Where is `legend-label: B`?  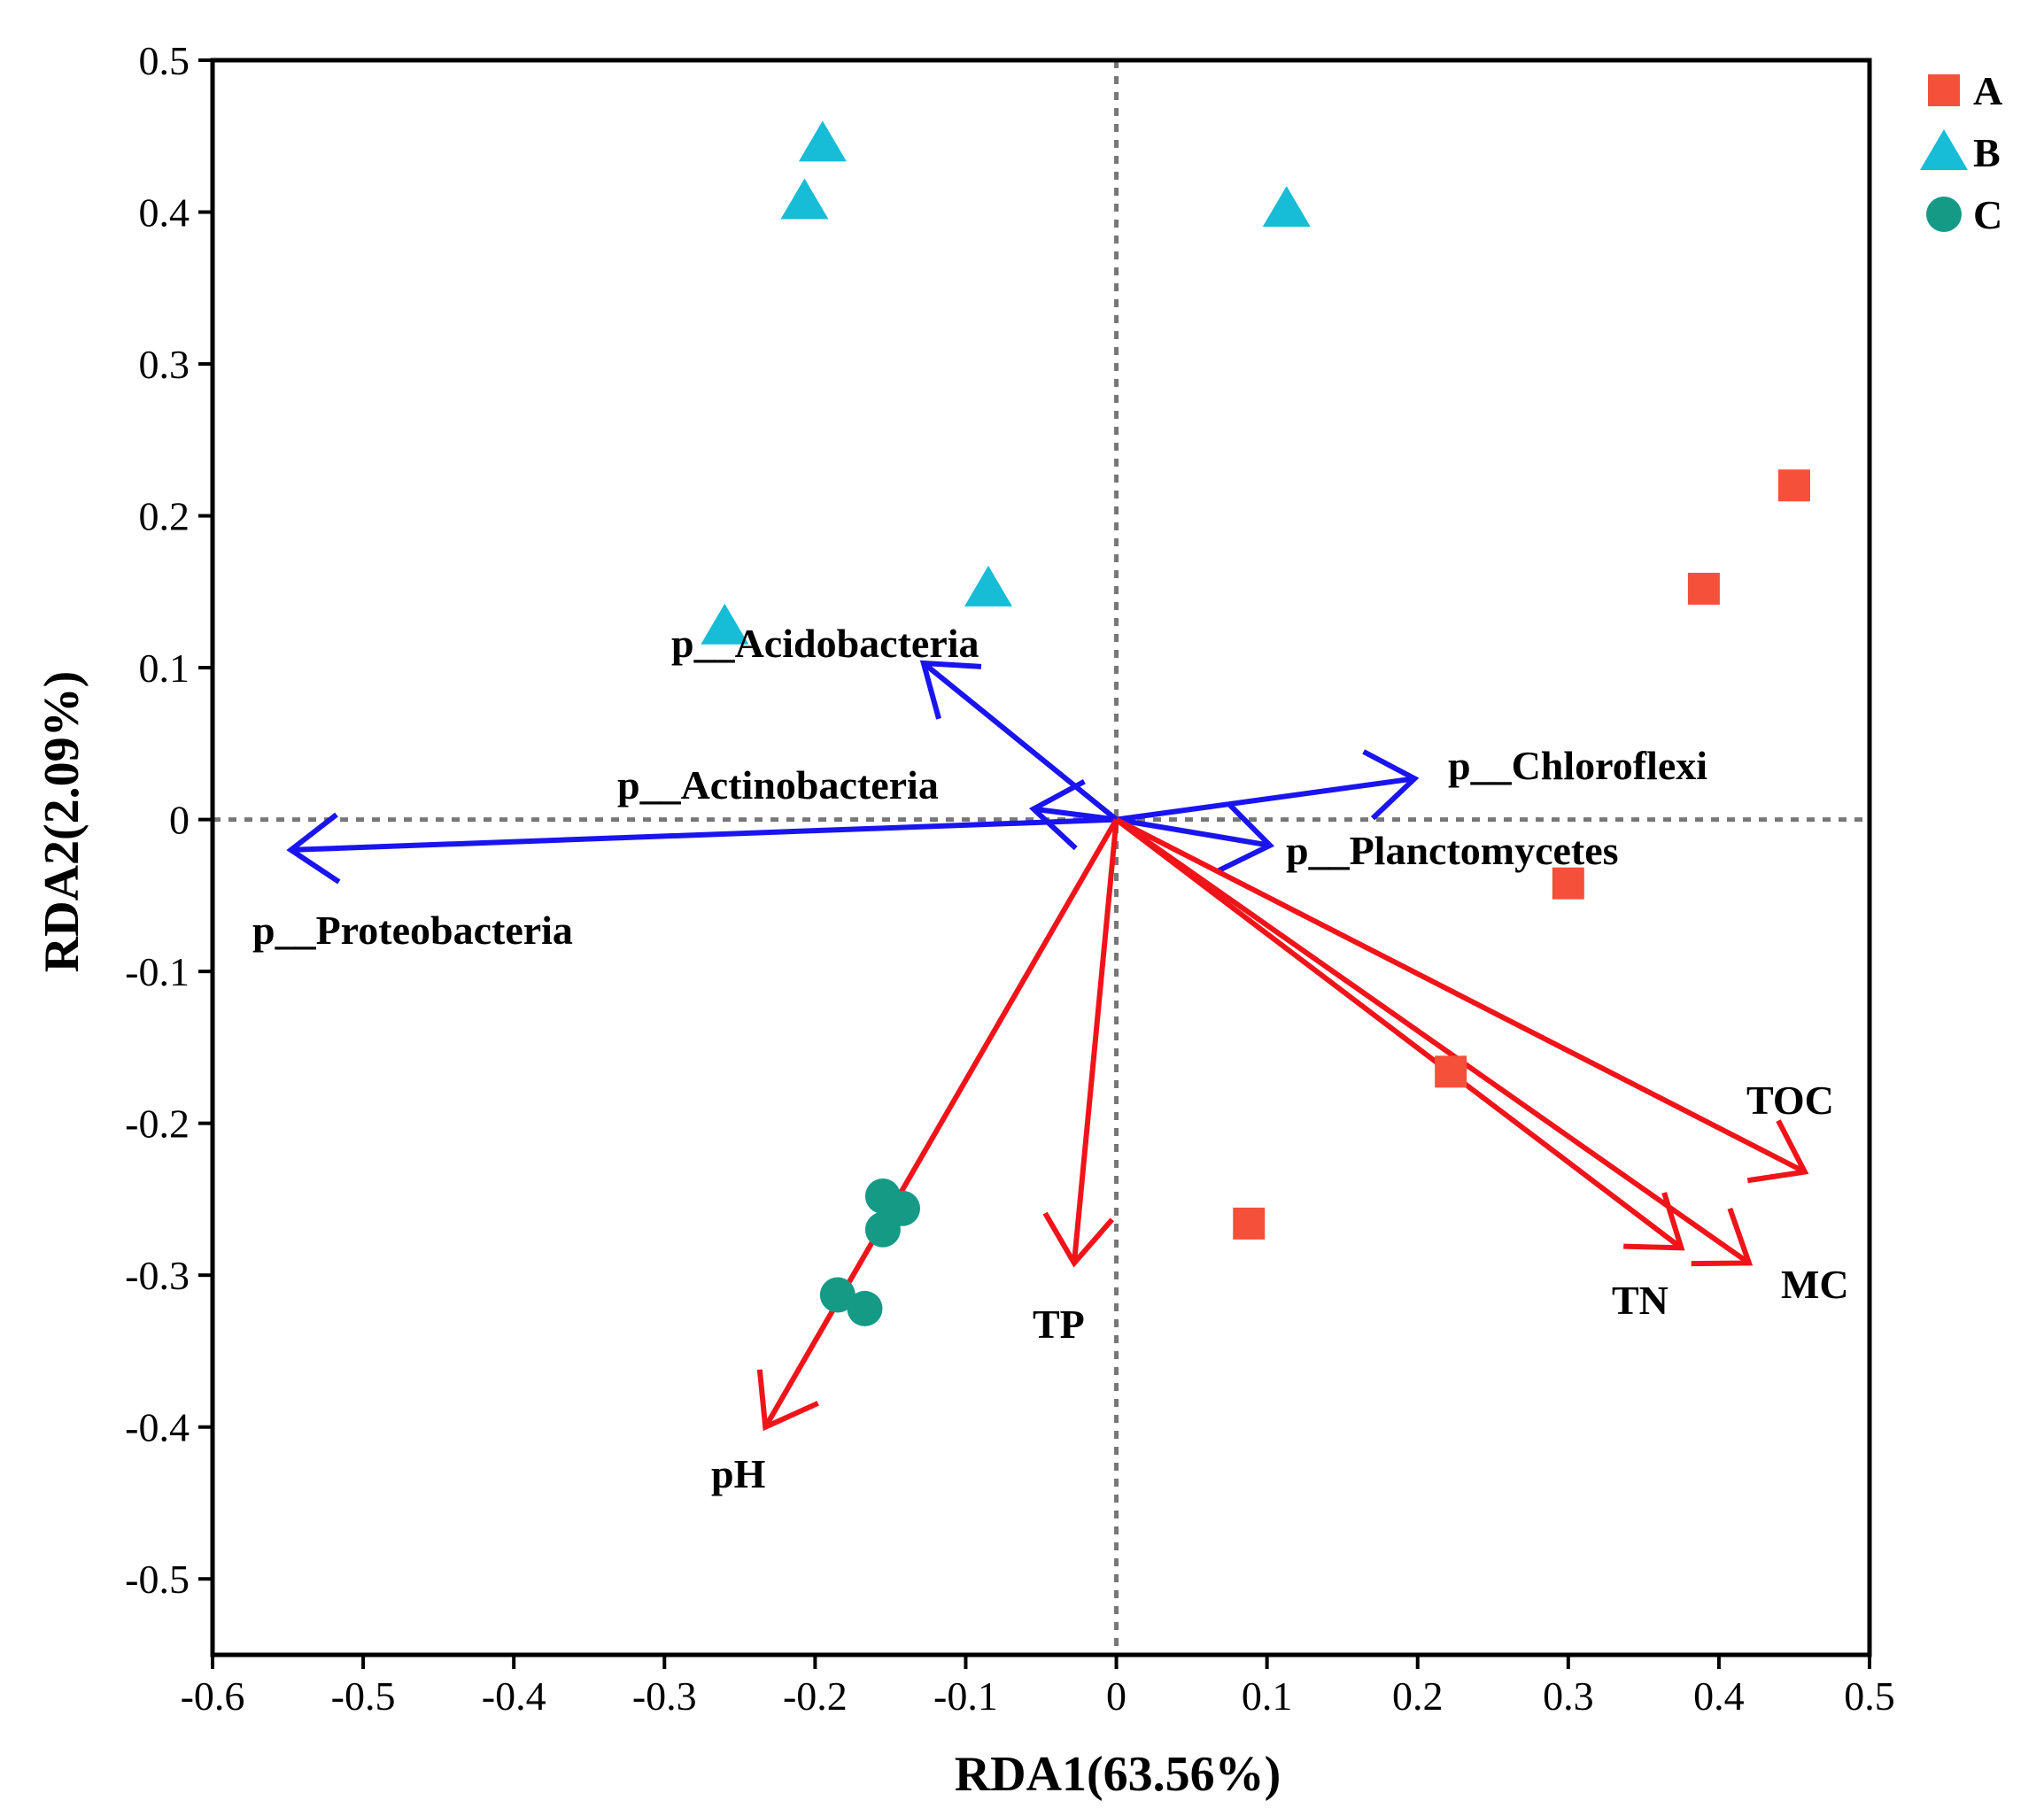
legend-label: B is located at coordinates (1987, 152).